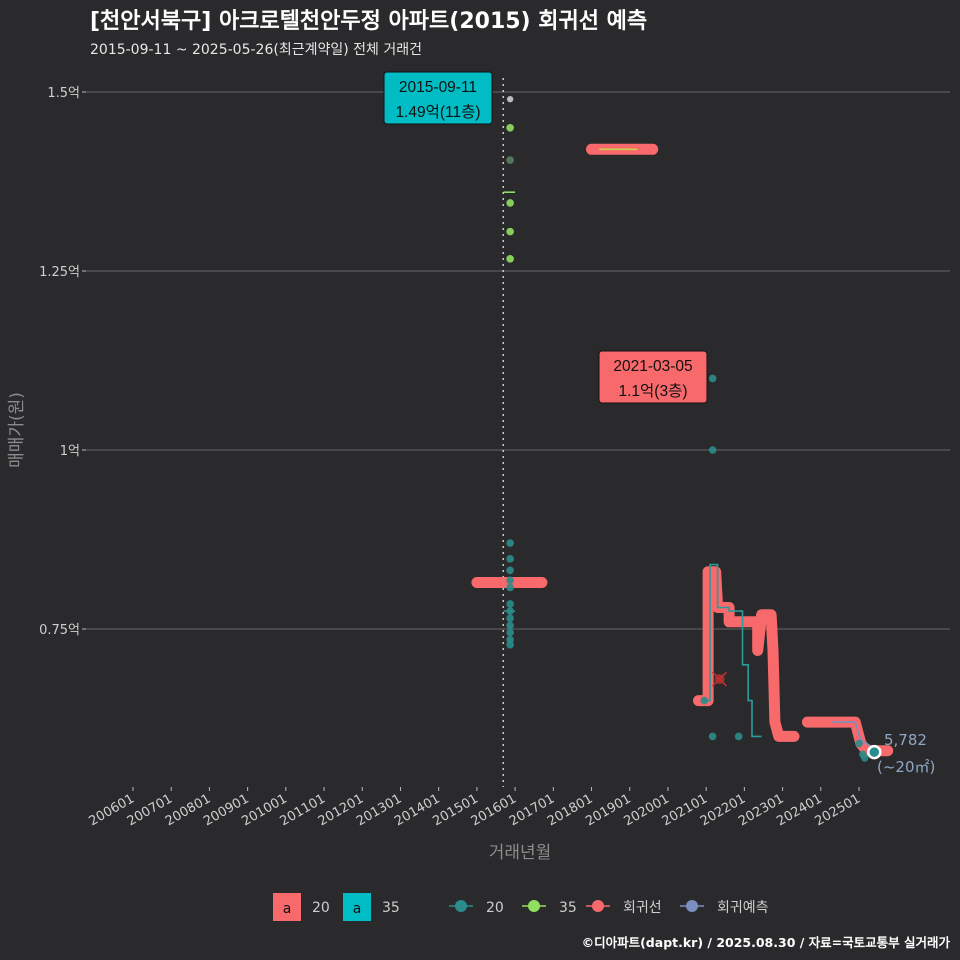  What do you see at coordinates (17, 430) in the screenshot?
I see `y-axis-title: 매매가(원)` at bounding box center [17, 430].